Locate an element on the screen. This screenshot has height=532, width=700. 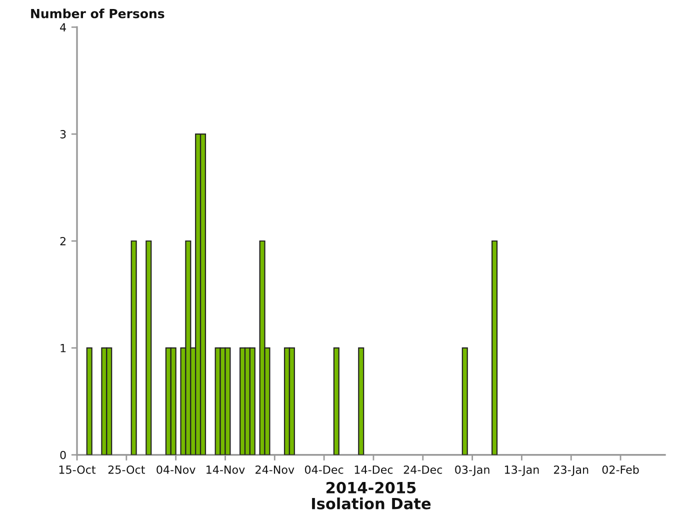
x-tick-label: 13-Jan is located at coordinates (521, 470).